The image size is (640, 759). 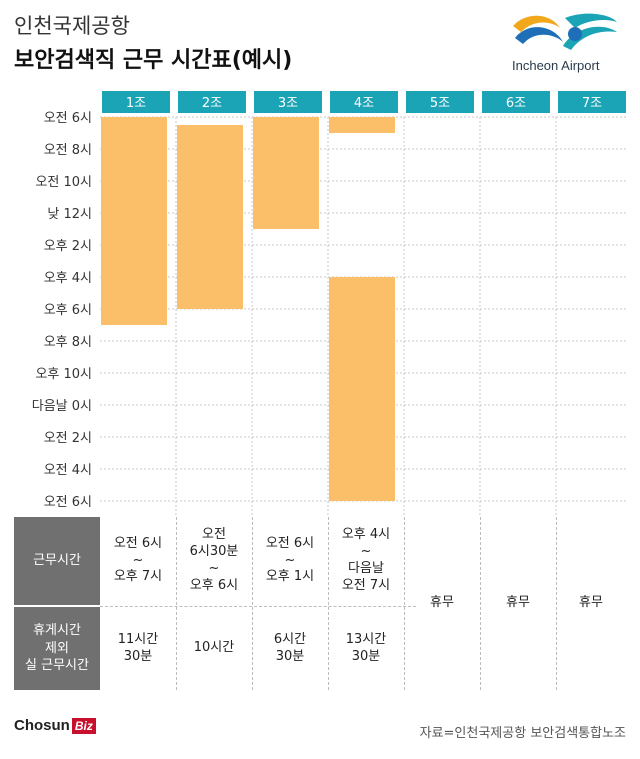 I want to click on rest-team-5: 휴무, so click(x=442, y=603).